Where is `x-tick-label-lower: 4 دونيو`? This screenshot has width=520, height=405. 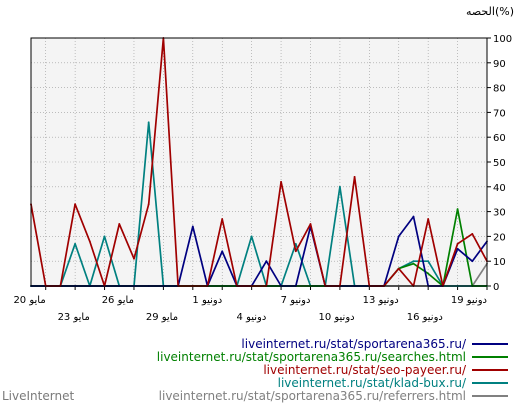 x-tick-label-lower: 4 دونيو is located at coordinates (252, 317).